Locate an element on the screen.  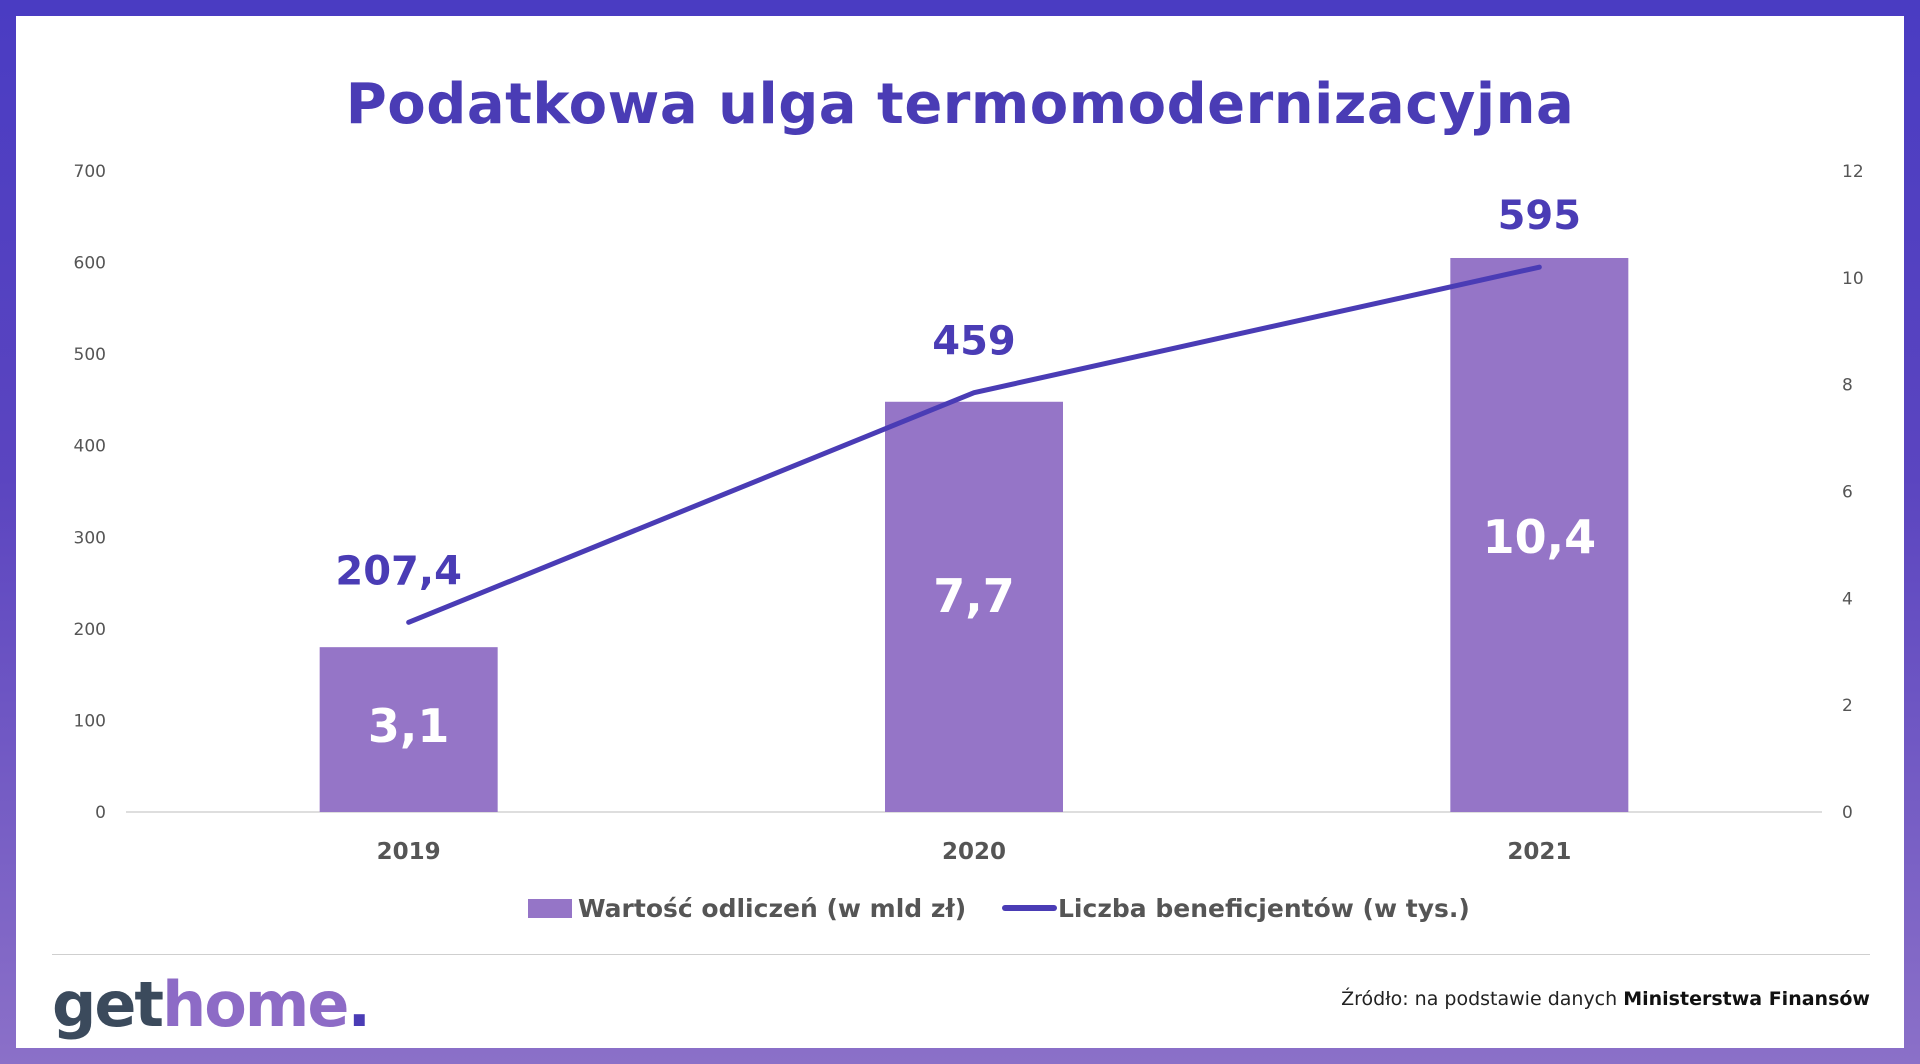
y-right-tick-label: 8 is located at coordinates (1847, 386).